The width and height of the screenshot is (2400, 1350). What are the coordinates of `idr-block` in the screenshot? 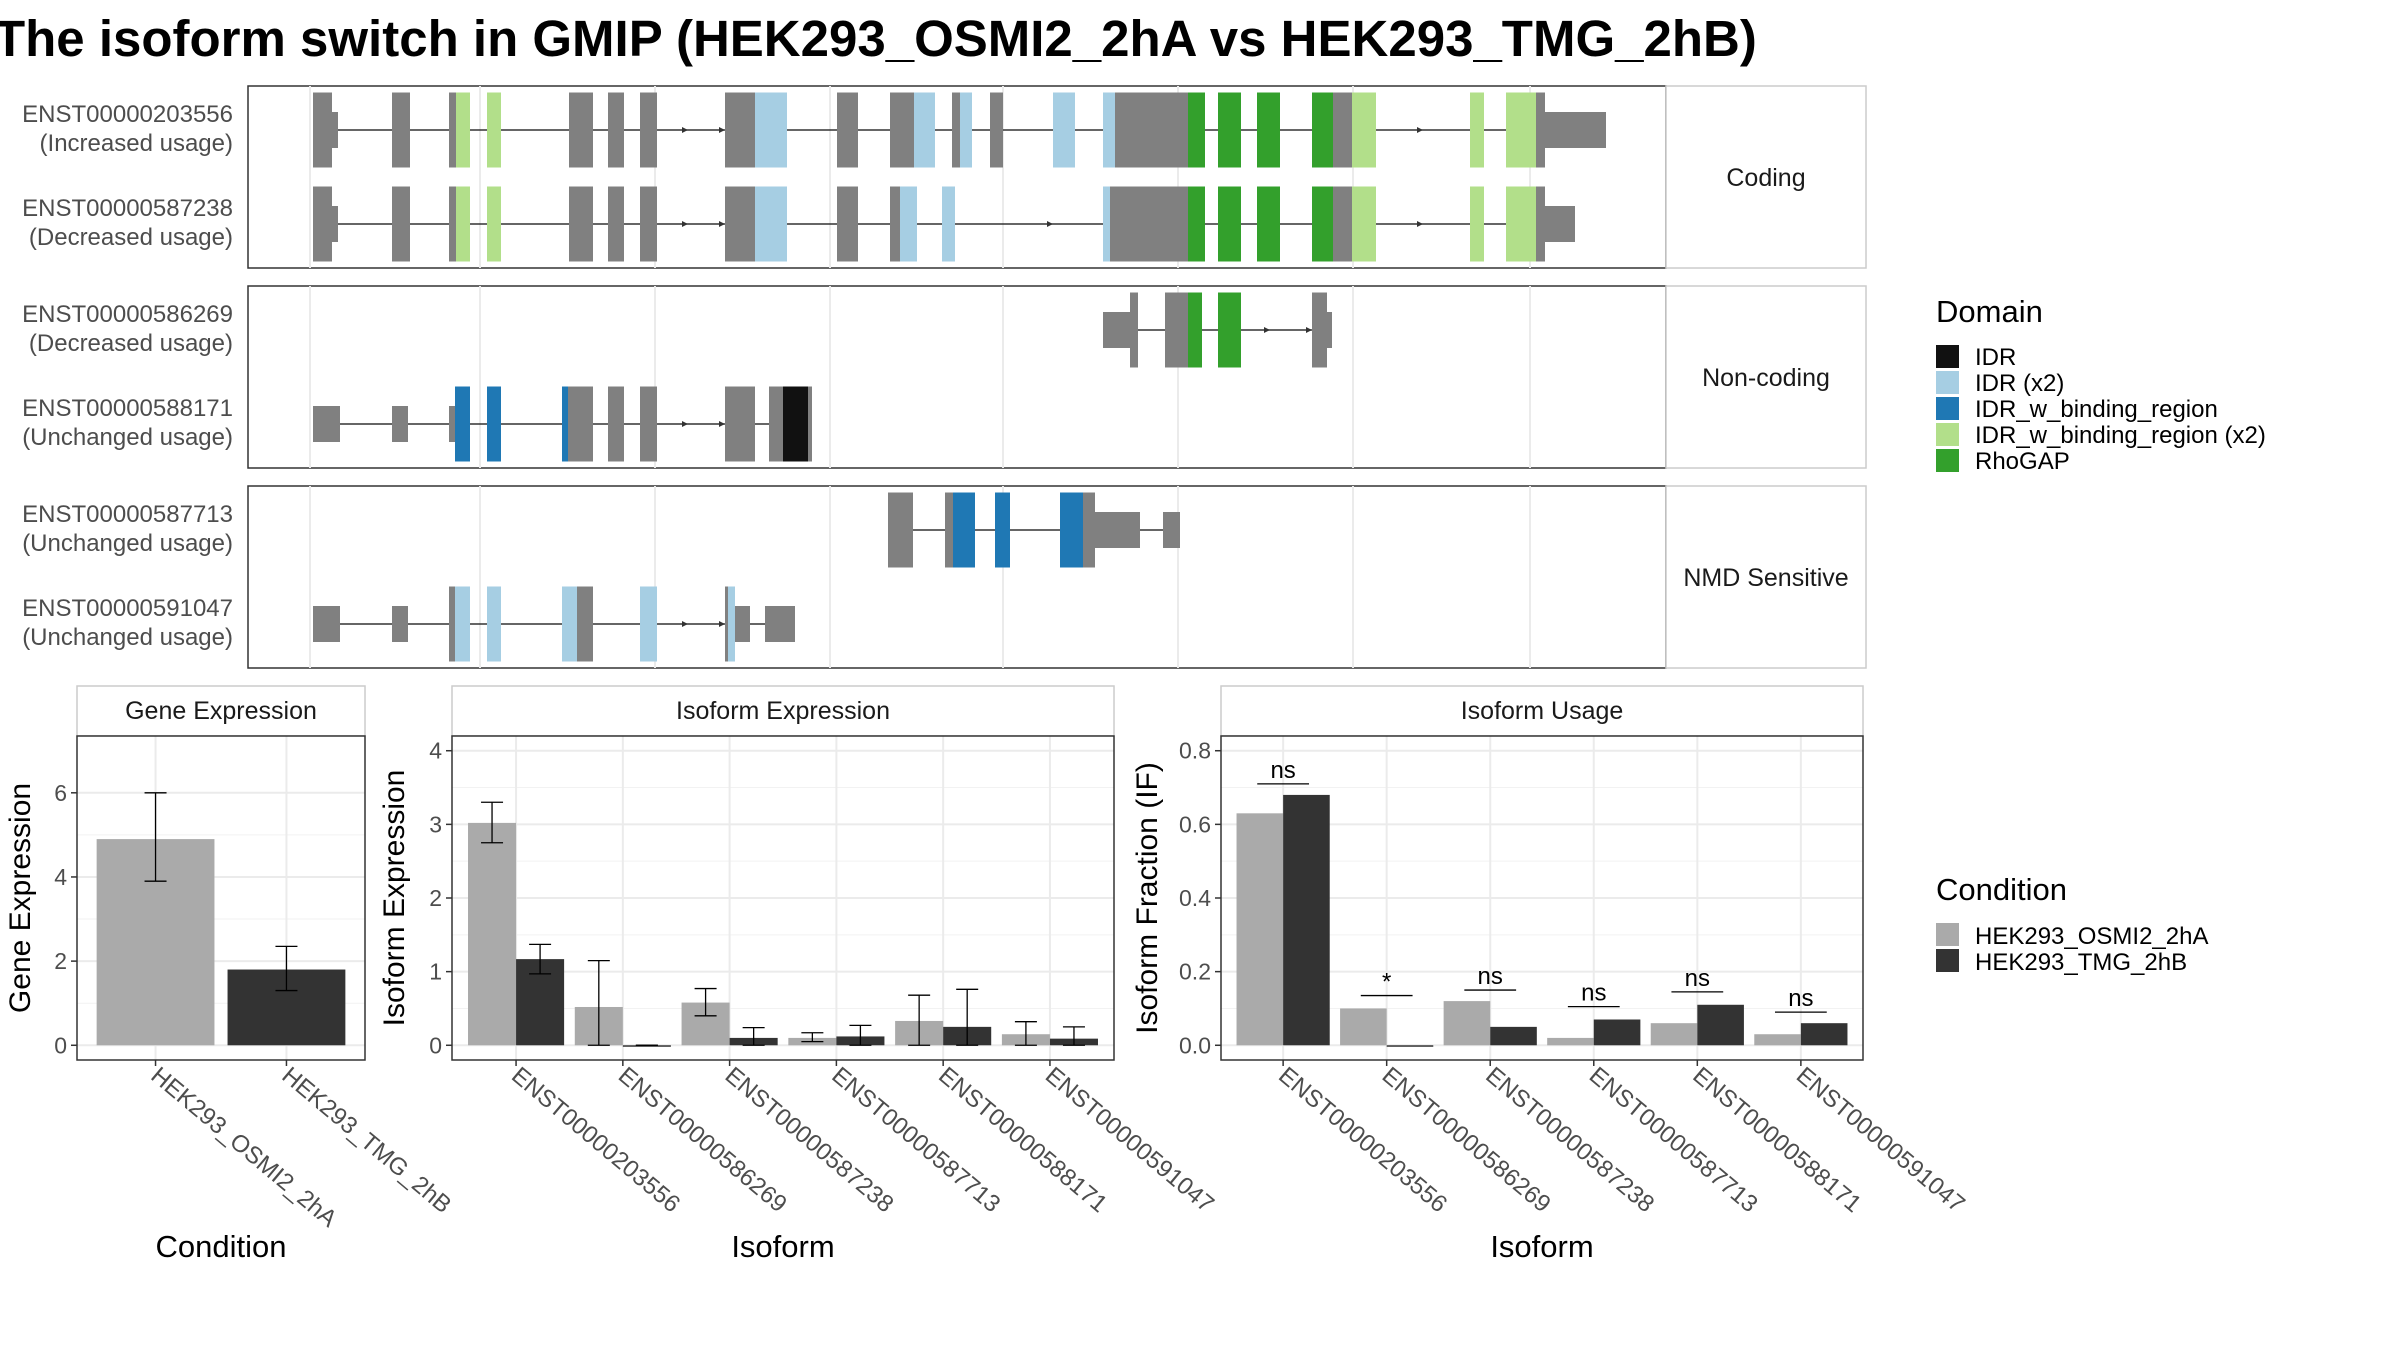 It's located at (795, 424).